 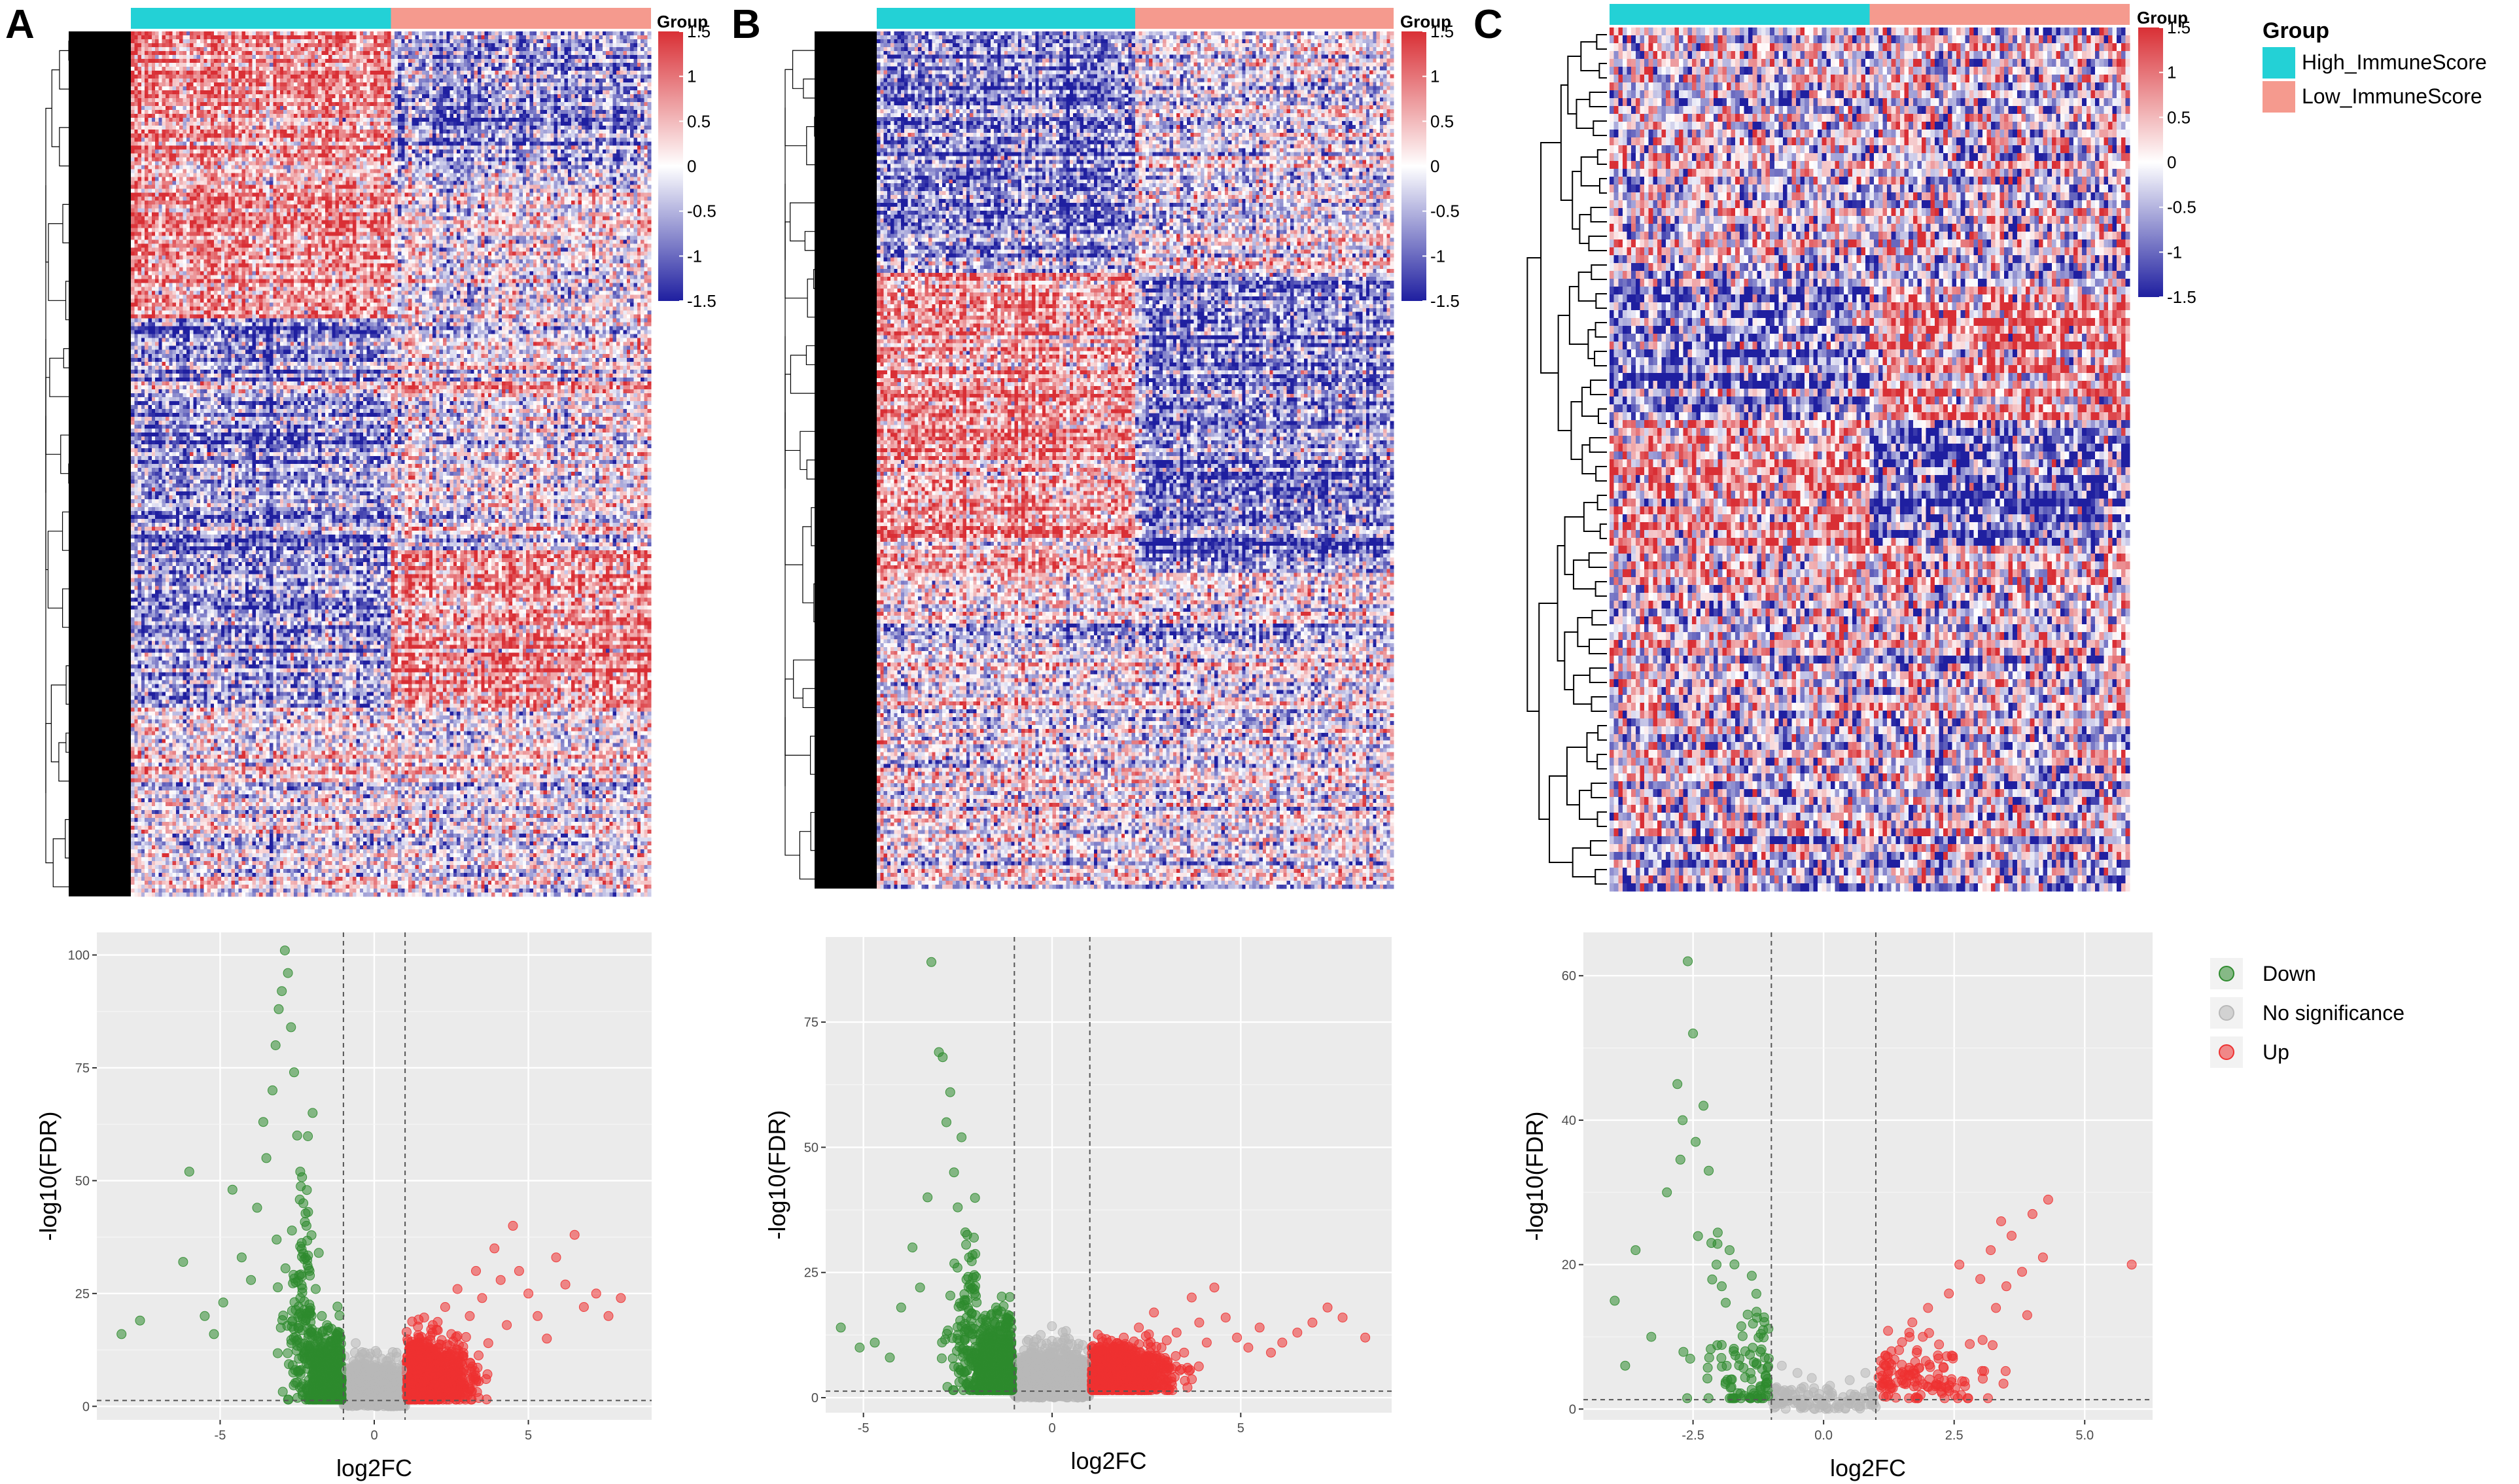 I want to click on y-axis-label: -log10(FDR), so click(x=48, y=1176).